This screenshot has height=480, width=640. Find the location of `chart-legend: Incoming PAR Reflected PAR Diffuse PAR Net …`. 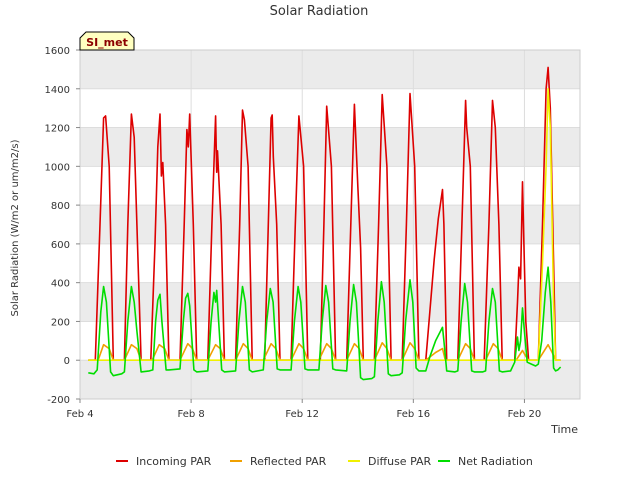

chart-legend: Incoming PAR Reflected PAR Diffuse PAR Net … is located at coordinates (324, 461).